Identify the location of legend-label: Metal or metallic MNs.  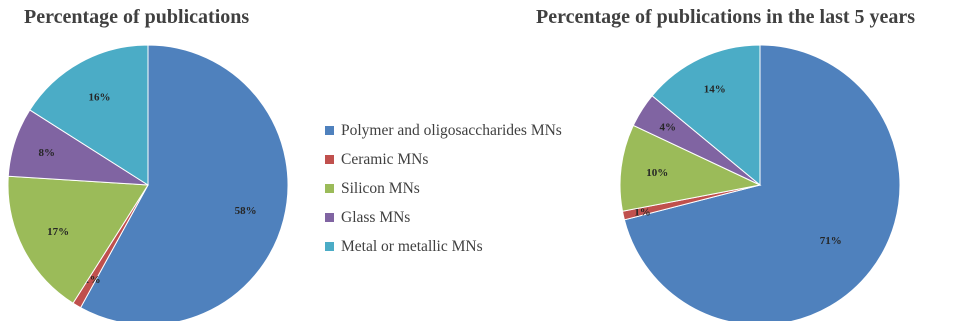
(412, 246).